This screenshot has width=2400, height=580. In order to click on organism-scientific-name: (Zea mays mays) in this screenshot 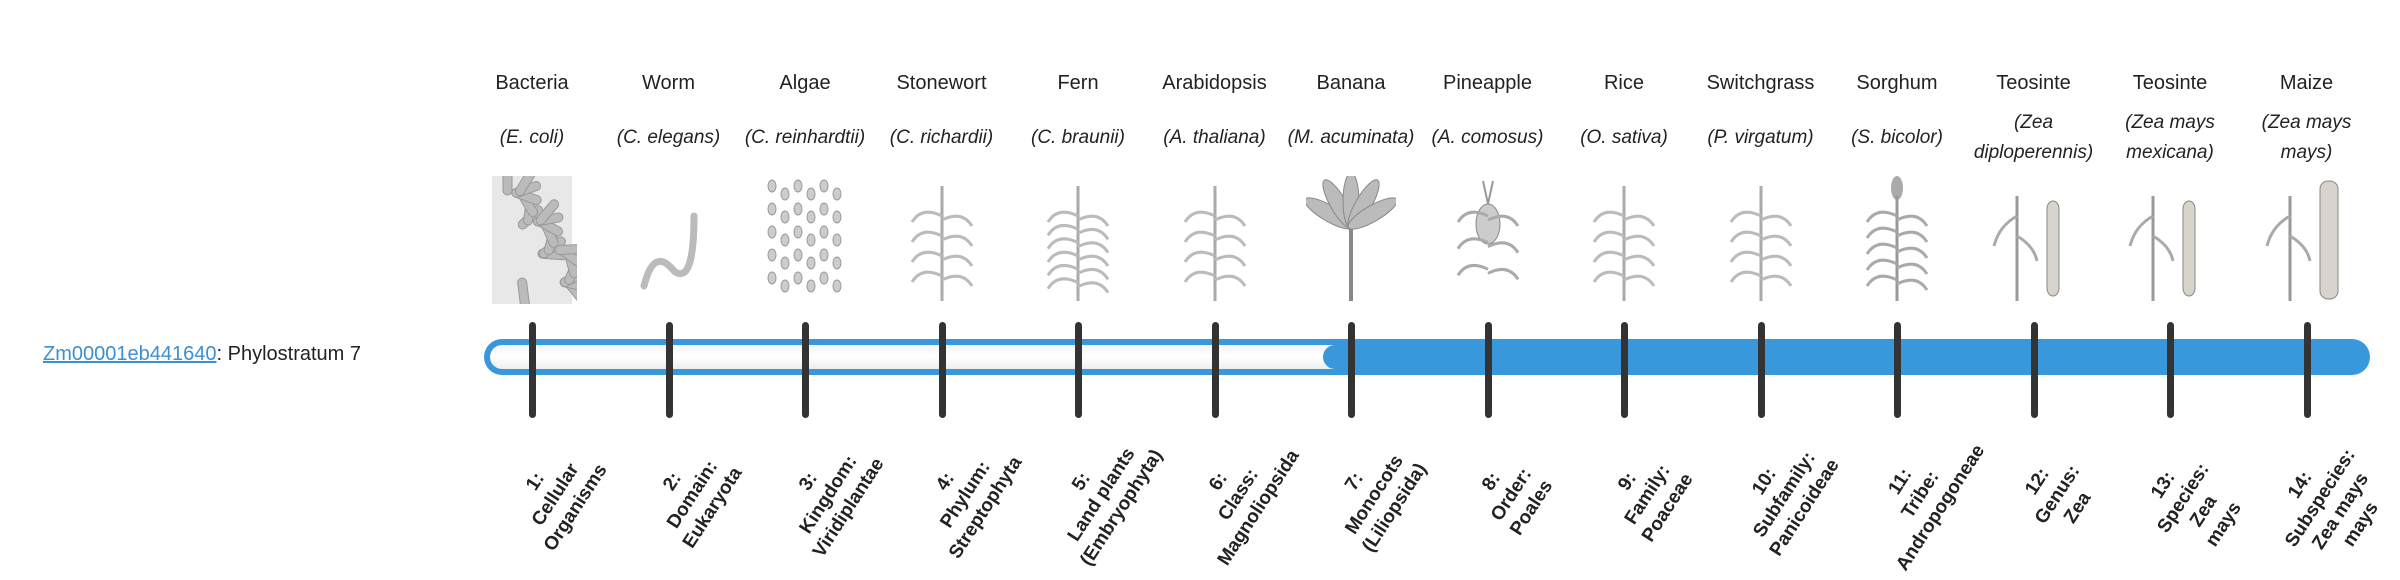, I will do `click(2307, 138)`.